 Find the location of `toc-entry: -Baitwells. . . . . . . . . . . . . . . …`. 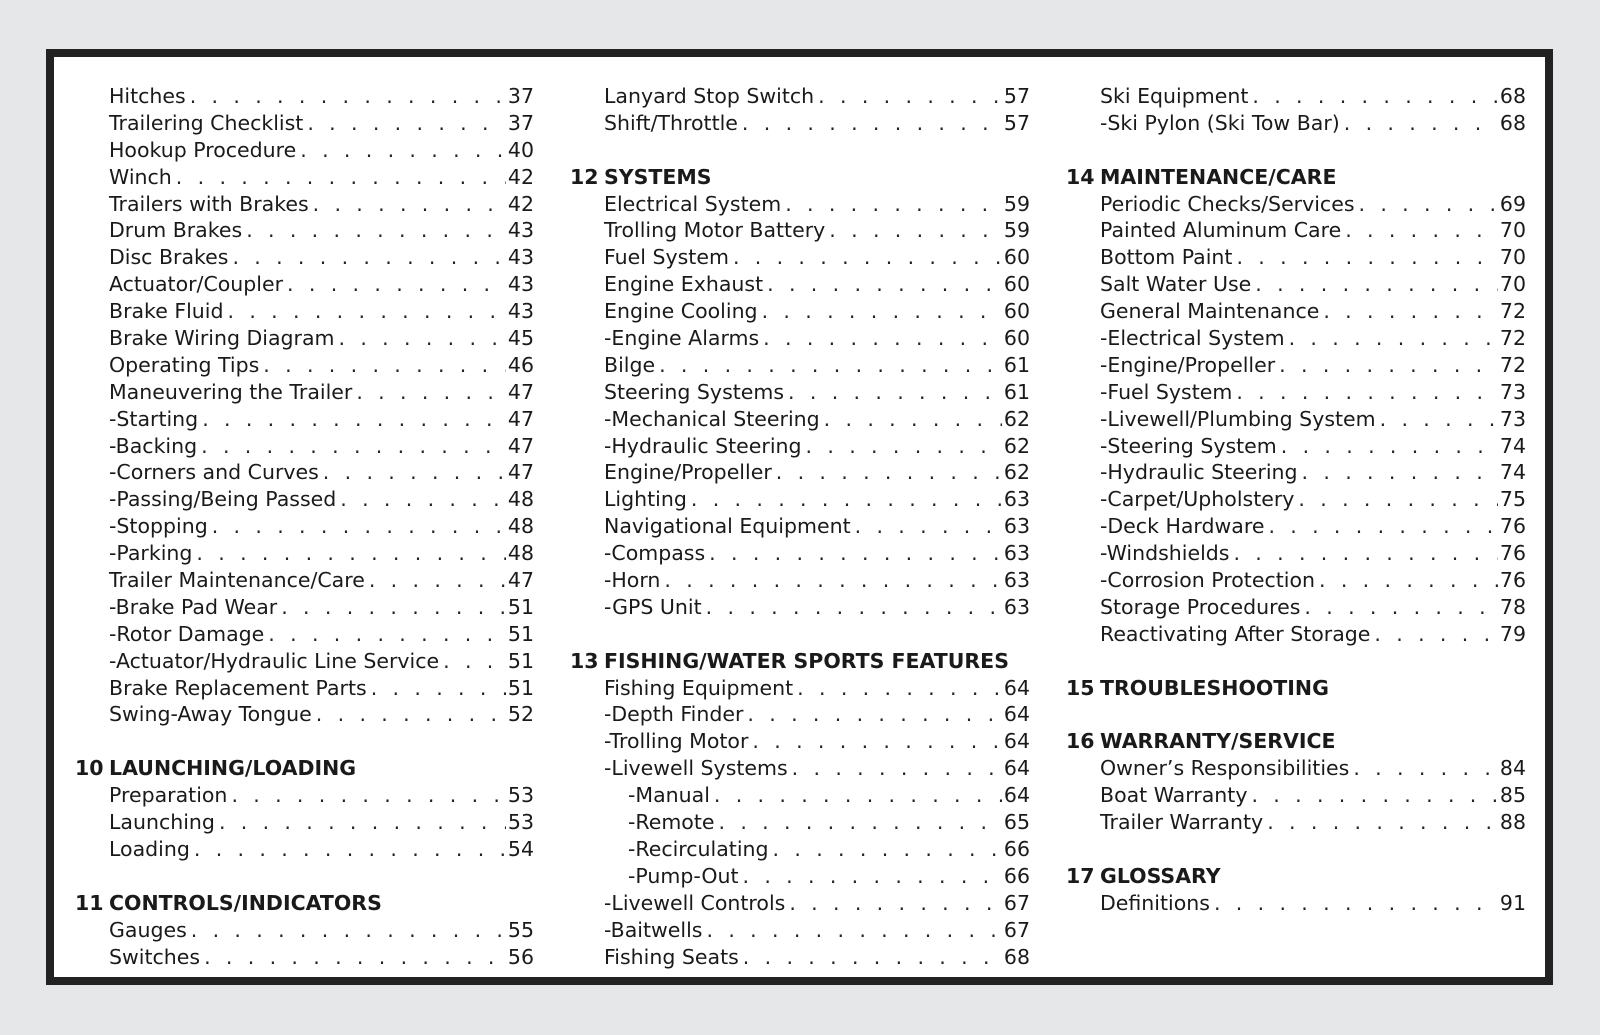

toc-entry: -Baitwells. . . . . . . . . . . . . . . … is located at coordinates (800, 930).